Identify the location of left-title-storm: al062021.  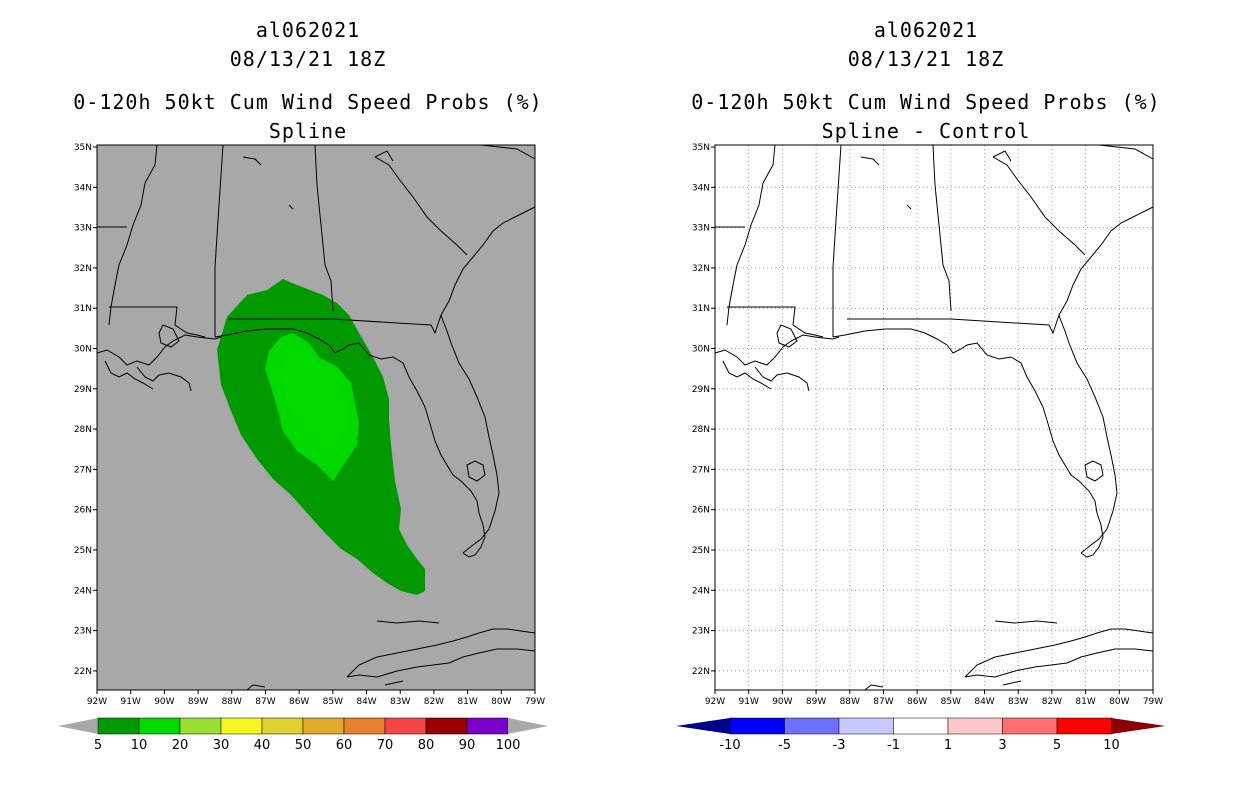
(308, 30).